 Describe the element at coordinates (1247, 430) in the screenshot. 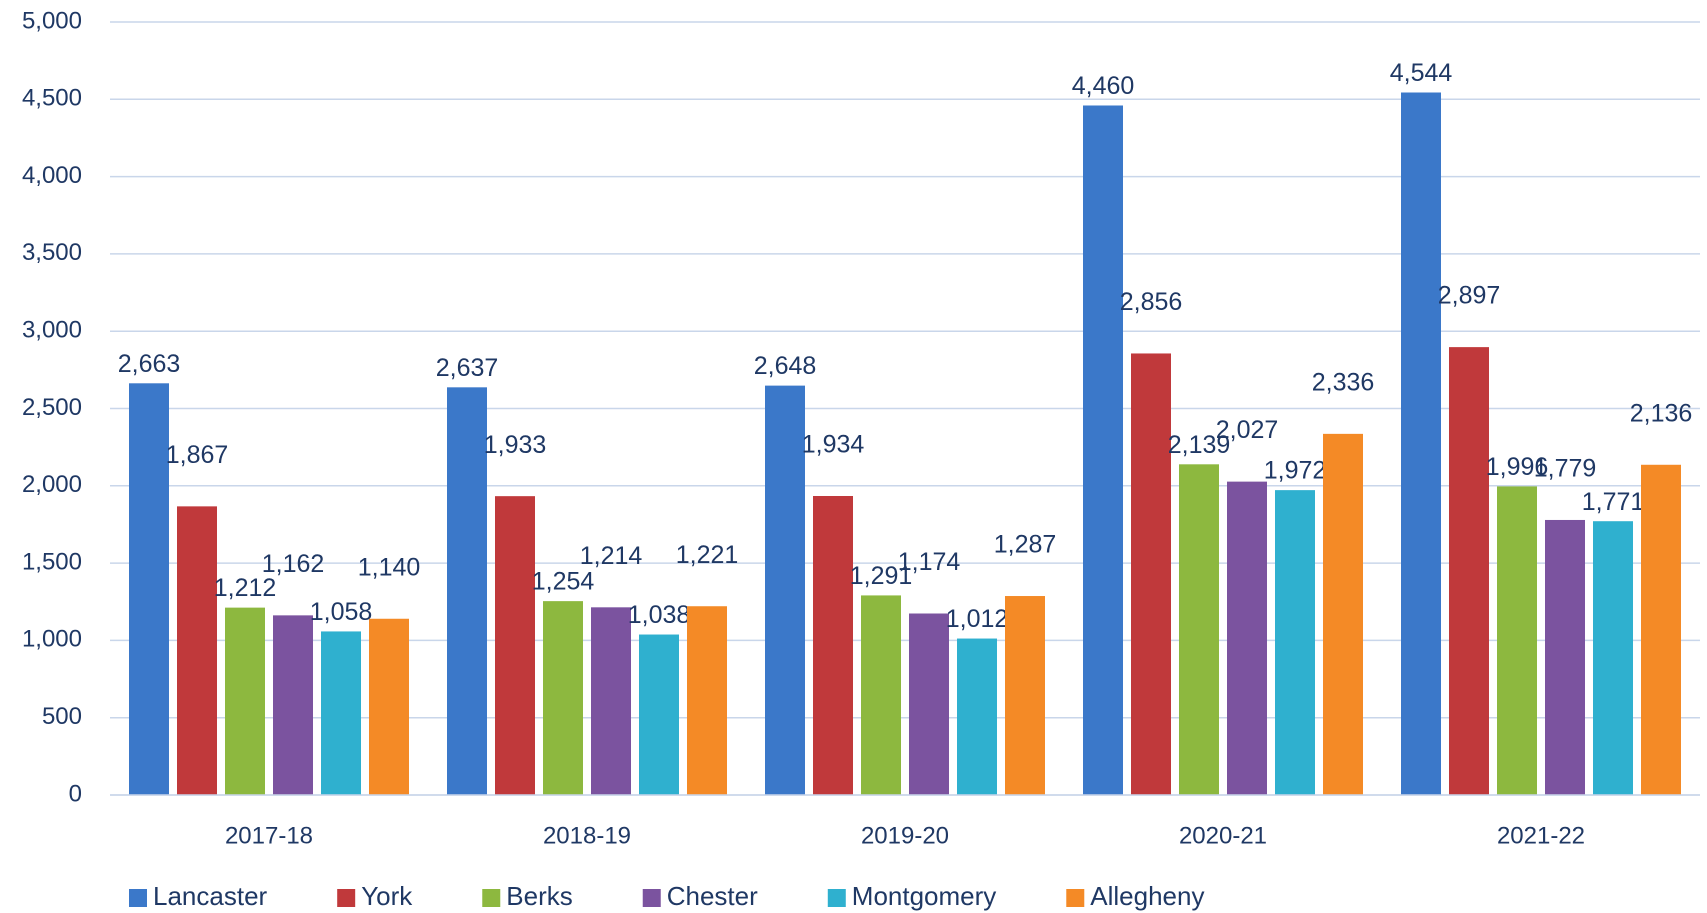

I see `data-label: 2,027` at that location.